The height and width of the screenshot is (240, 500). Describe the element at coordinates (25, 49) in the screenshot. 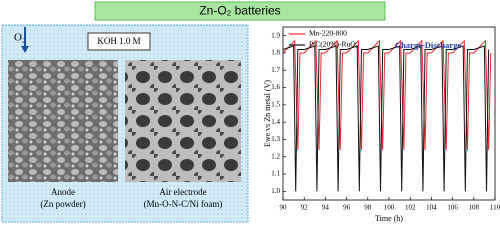

I see `gas-arrowhead` at that location.